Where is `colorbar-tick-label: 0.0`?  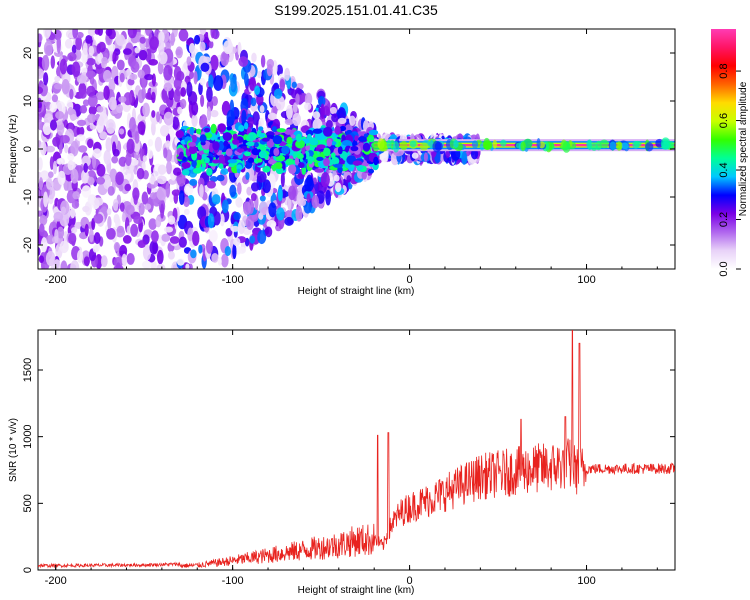
colorbar-tick-label: 0.0 is located at coordinates (724, 268).